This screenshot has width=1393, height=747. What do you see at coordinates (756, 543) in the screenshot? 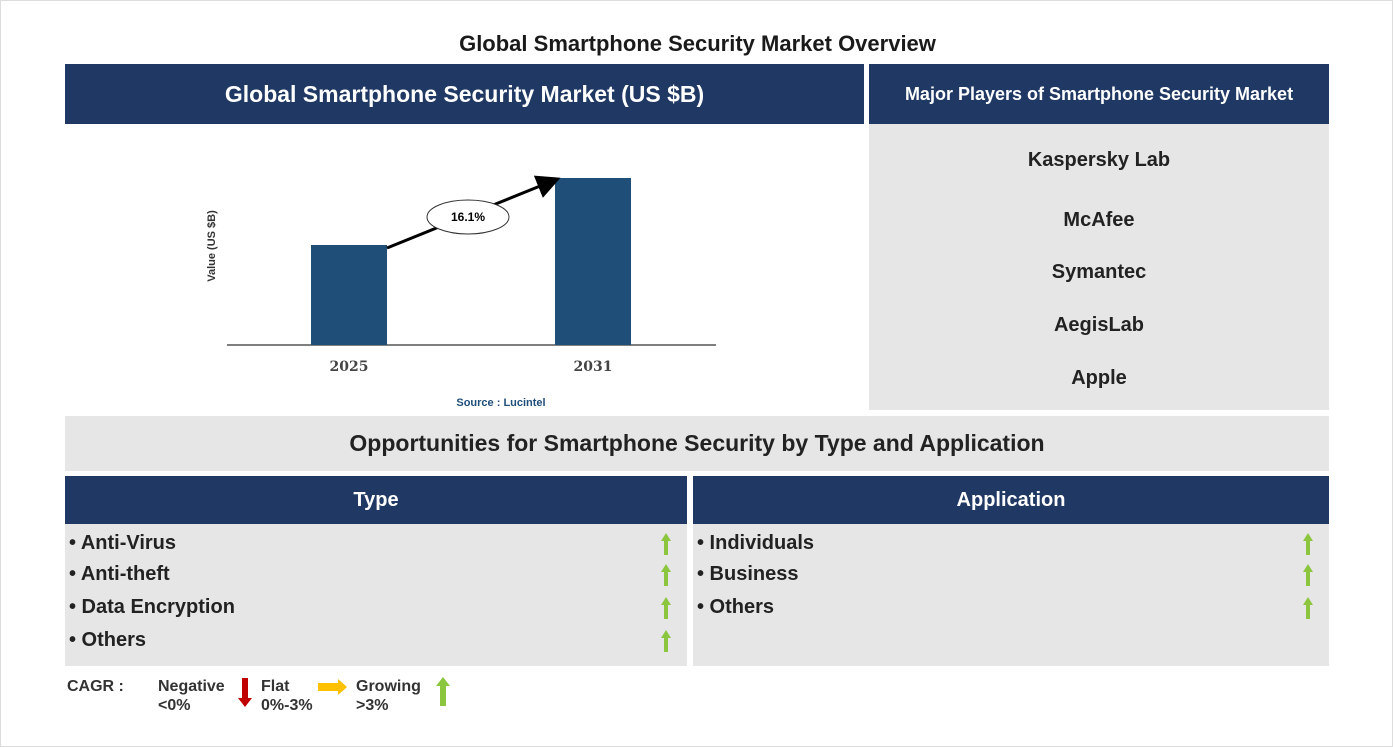
I see `list-item: • Individuals` at bounding box center [756, 543].